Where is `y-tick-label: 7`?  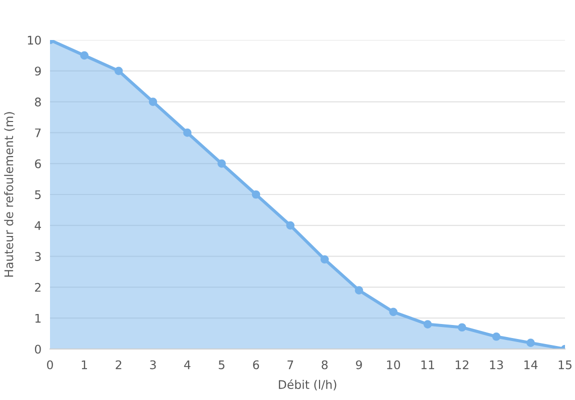
y-tick-label: 7 is located at coordinates (38, 133).